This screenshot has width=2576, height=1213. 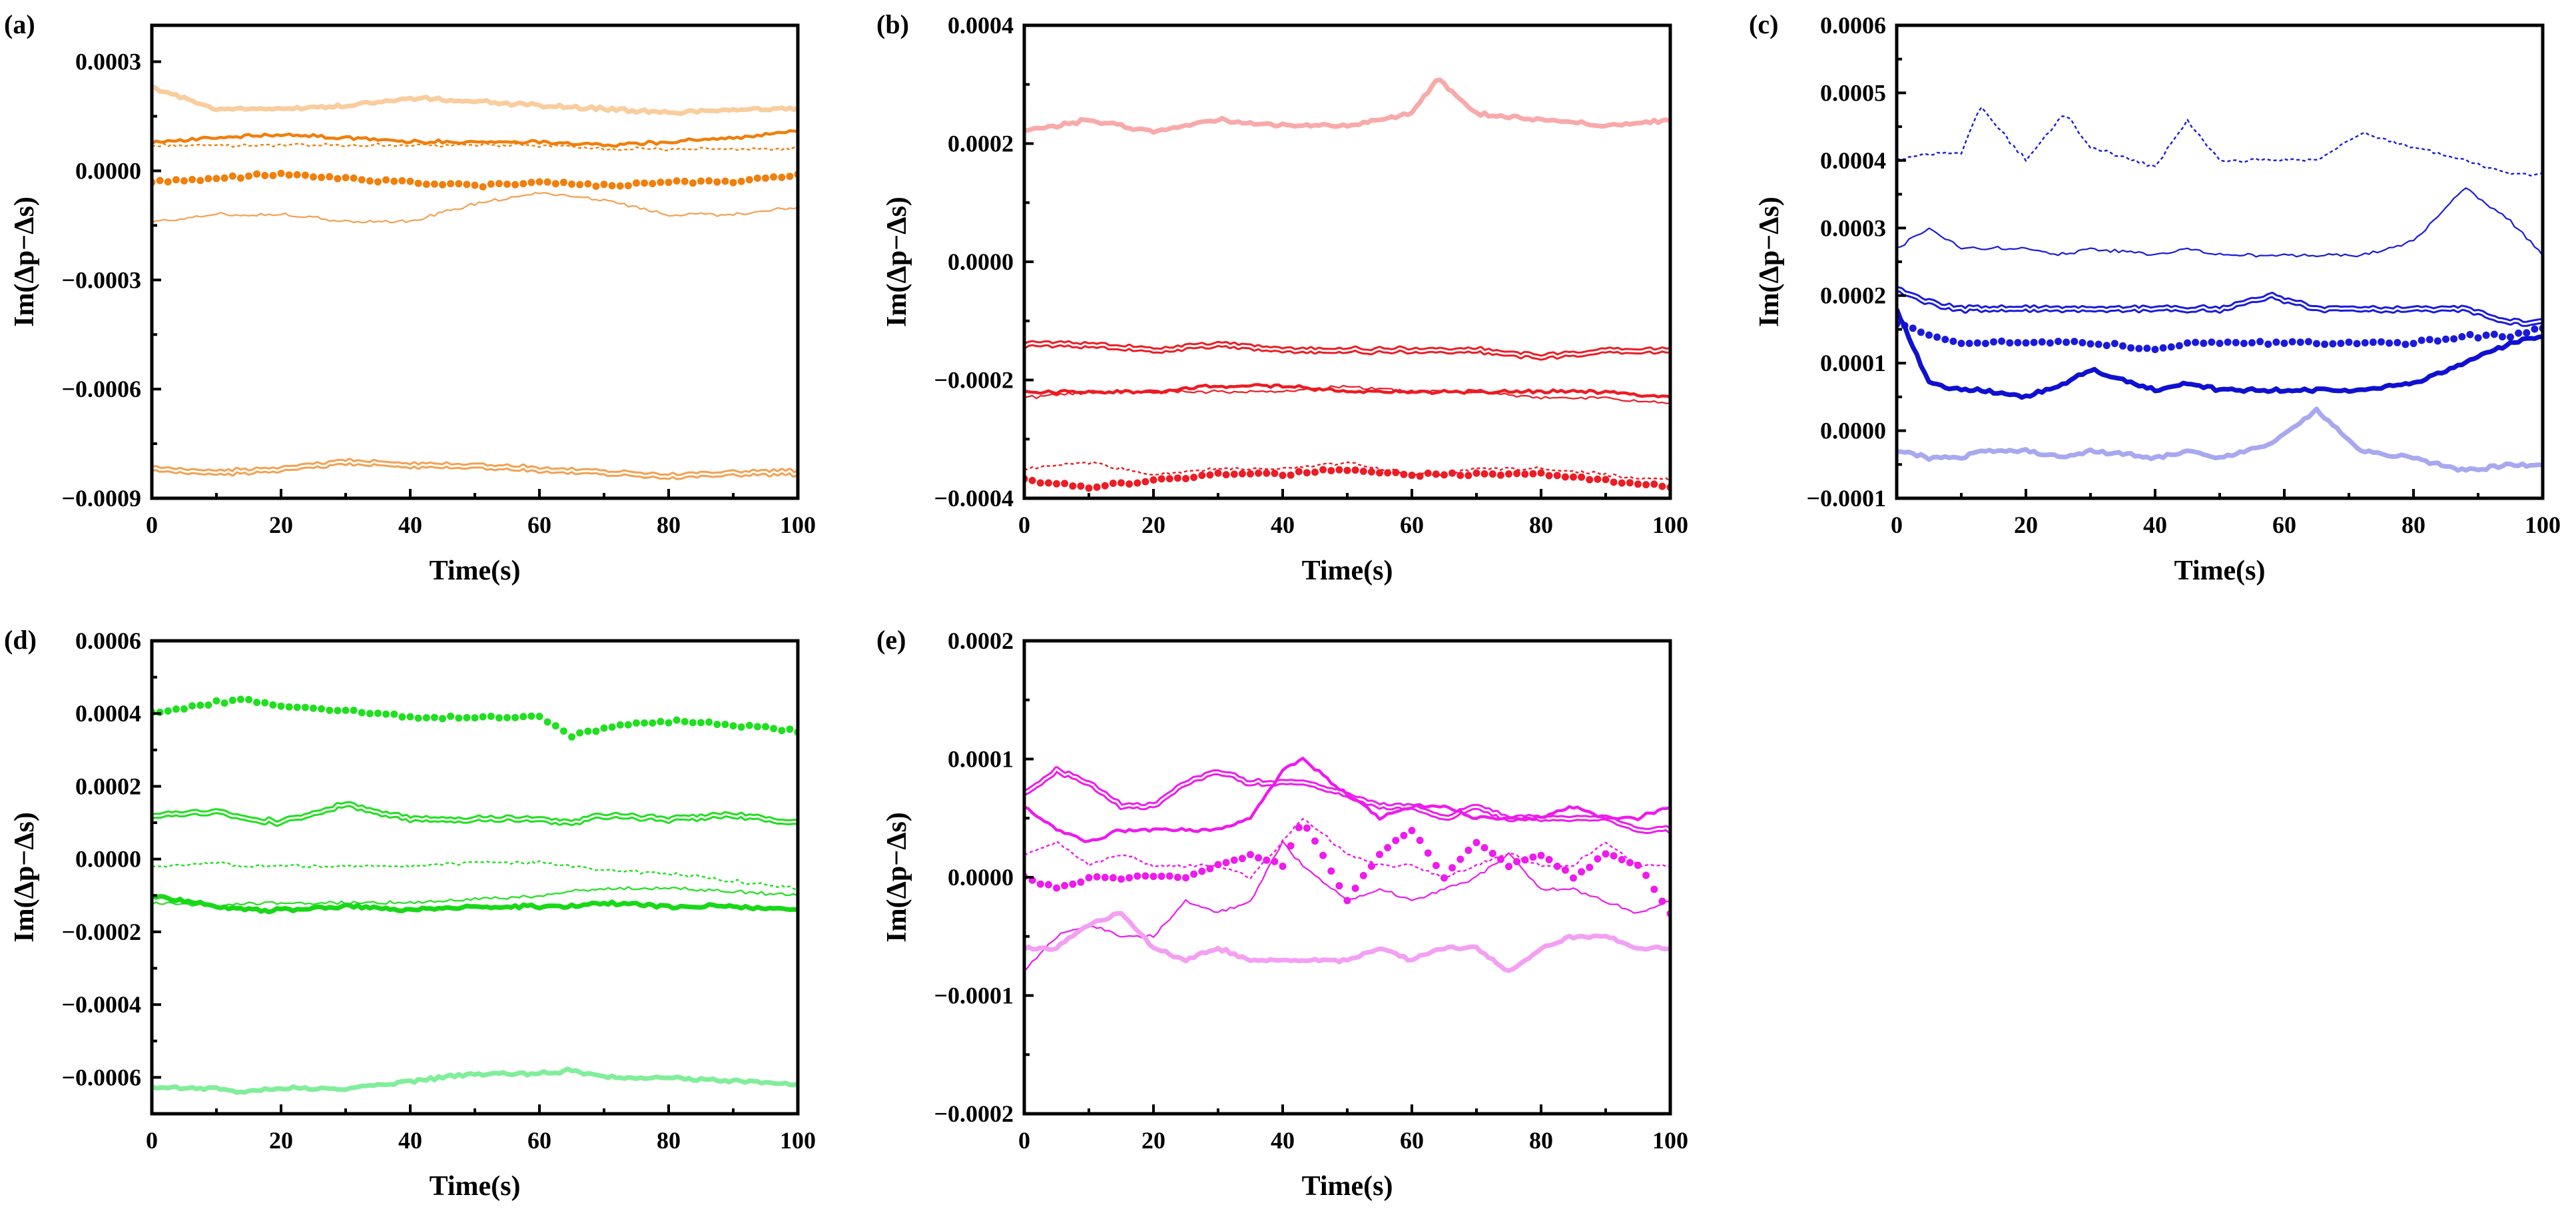 I want to click on panel-d-y-tick-label: 0.0000, so click(x=108, y=859).